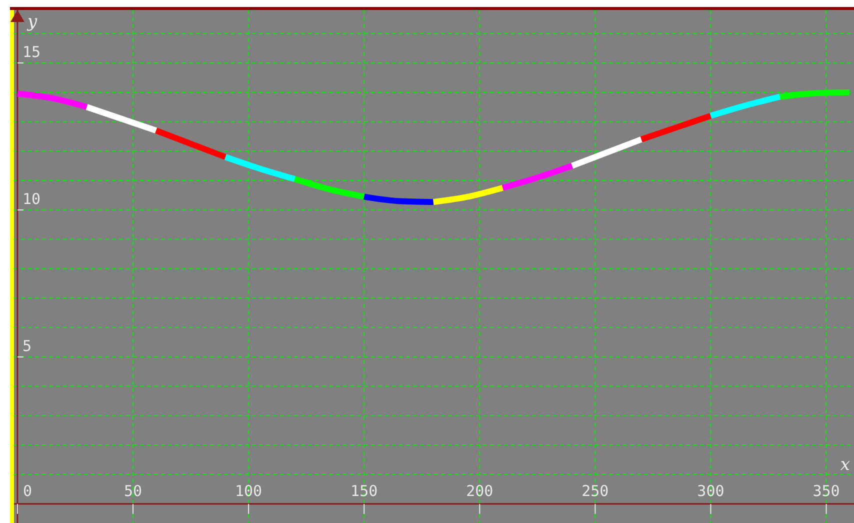  I want to click on y-axis-title: y, so click(32, 22).